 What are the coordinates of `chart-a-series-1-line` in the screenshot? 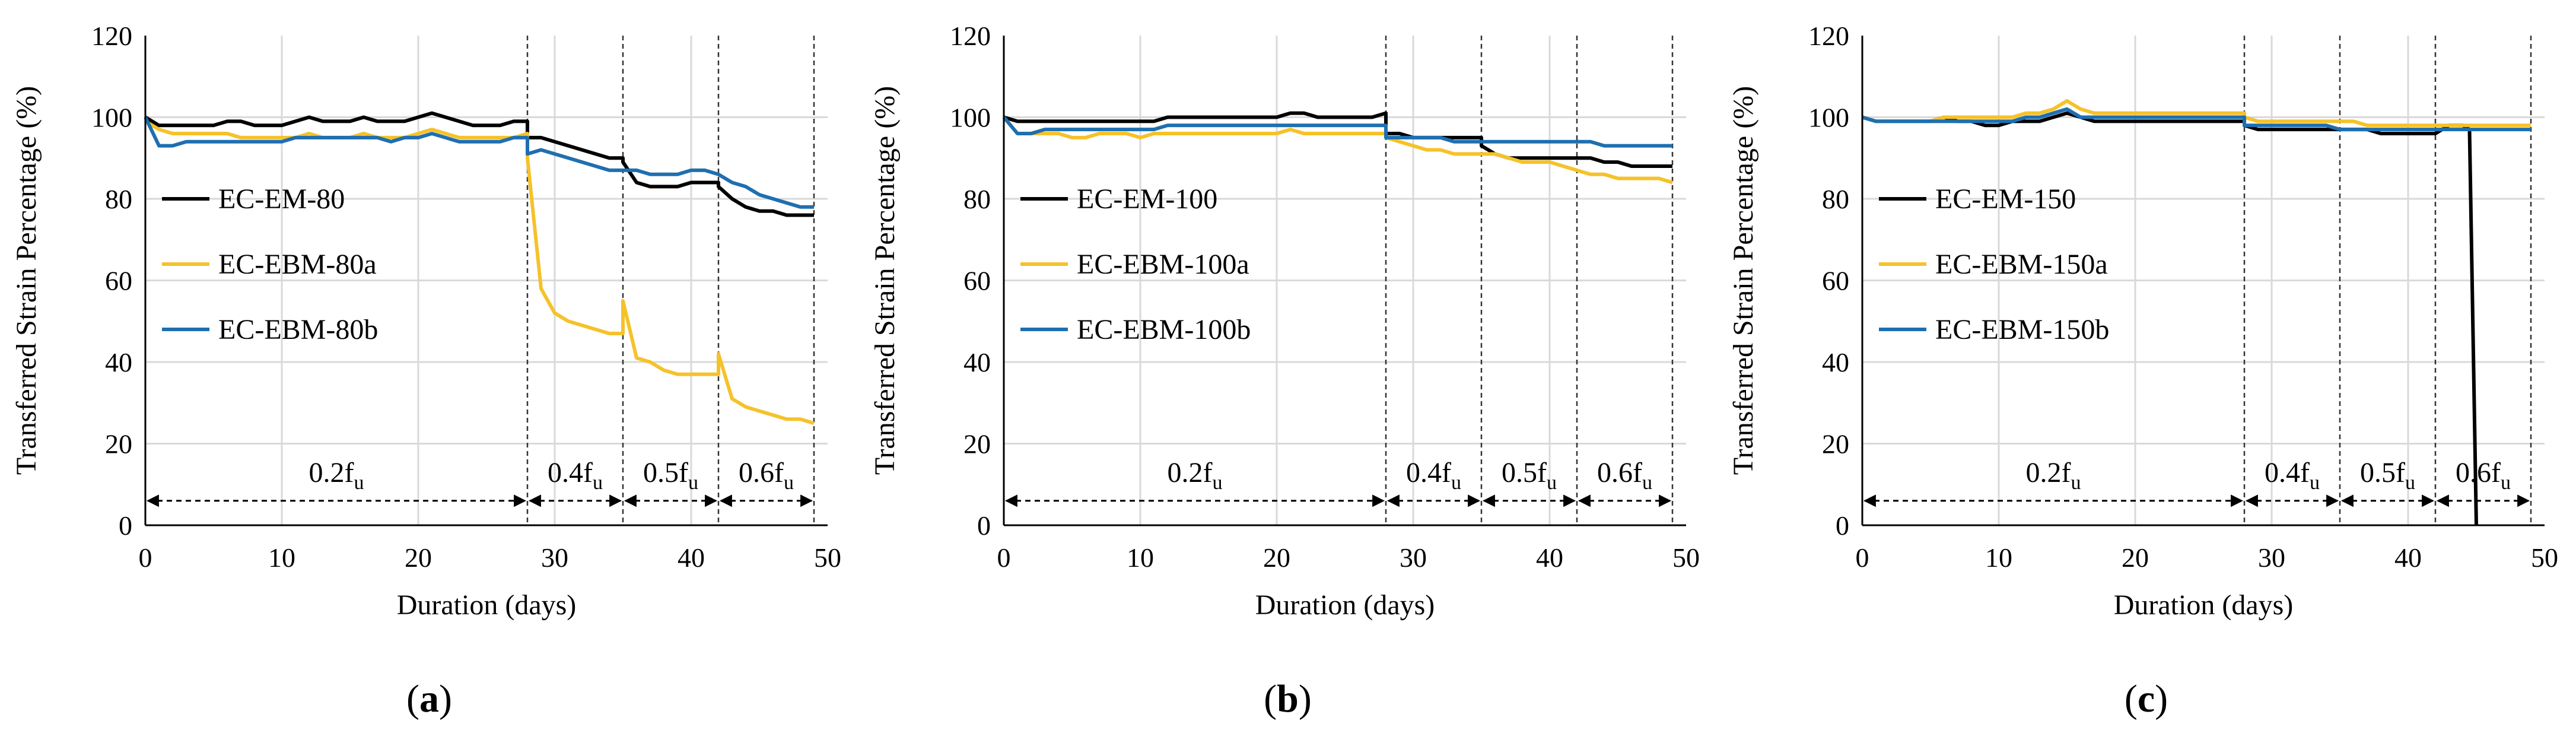 It's located at (479, 164).